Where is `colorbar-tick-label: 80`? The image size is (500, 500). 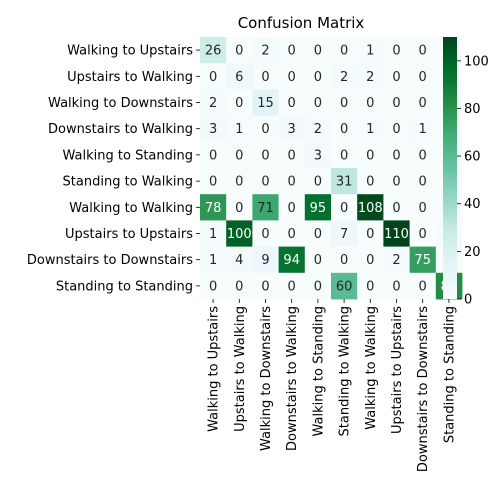
colorbar-tick-label: 80 is located at coordinates (472, 109).